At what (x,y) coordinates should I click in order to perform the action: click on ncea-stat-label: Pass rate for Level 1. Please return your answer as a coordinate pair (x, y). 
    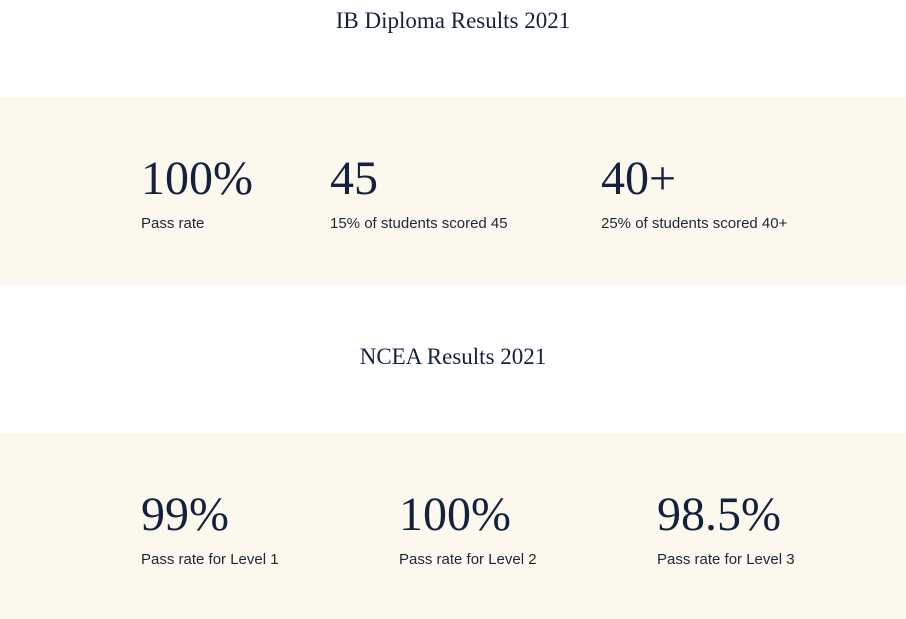
    Looking at the image, I should click on (210, 559).